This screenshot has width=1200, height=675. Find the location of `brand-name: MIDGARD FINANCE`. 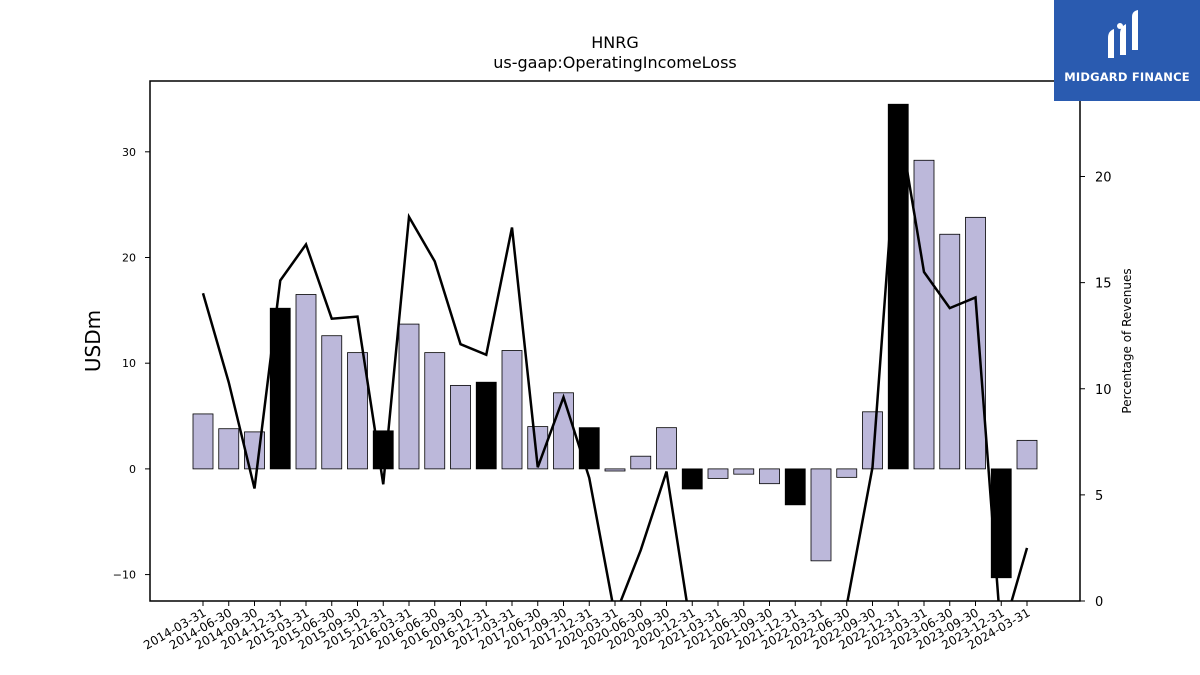

brand-name: MIDGARD FINANCE is located at coordinates (1127, 77).